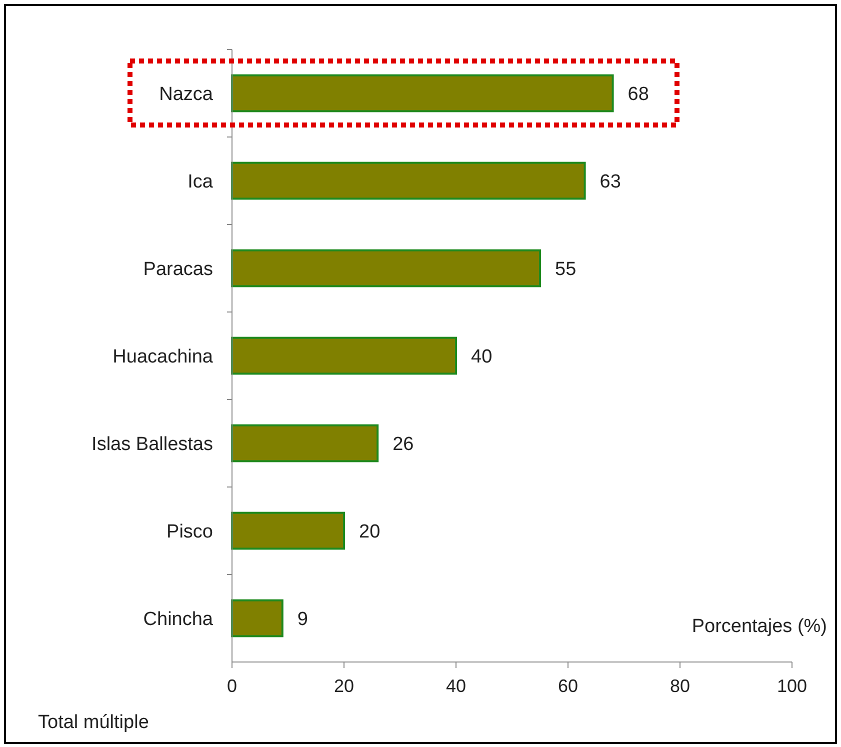  I want to click on data-label: 20, so click(369, 531).